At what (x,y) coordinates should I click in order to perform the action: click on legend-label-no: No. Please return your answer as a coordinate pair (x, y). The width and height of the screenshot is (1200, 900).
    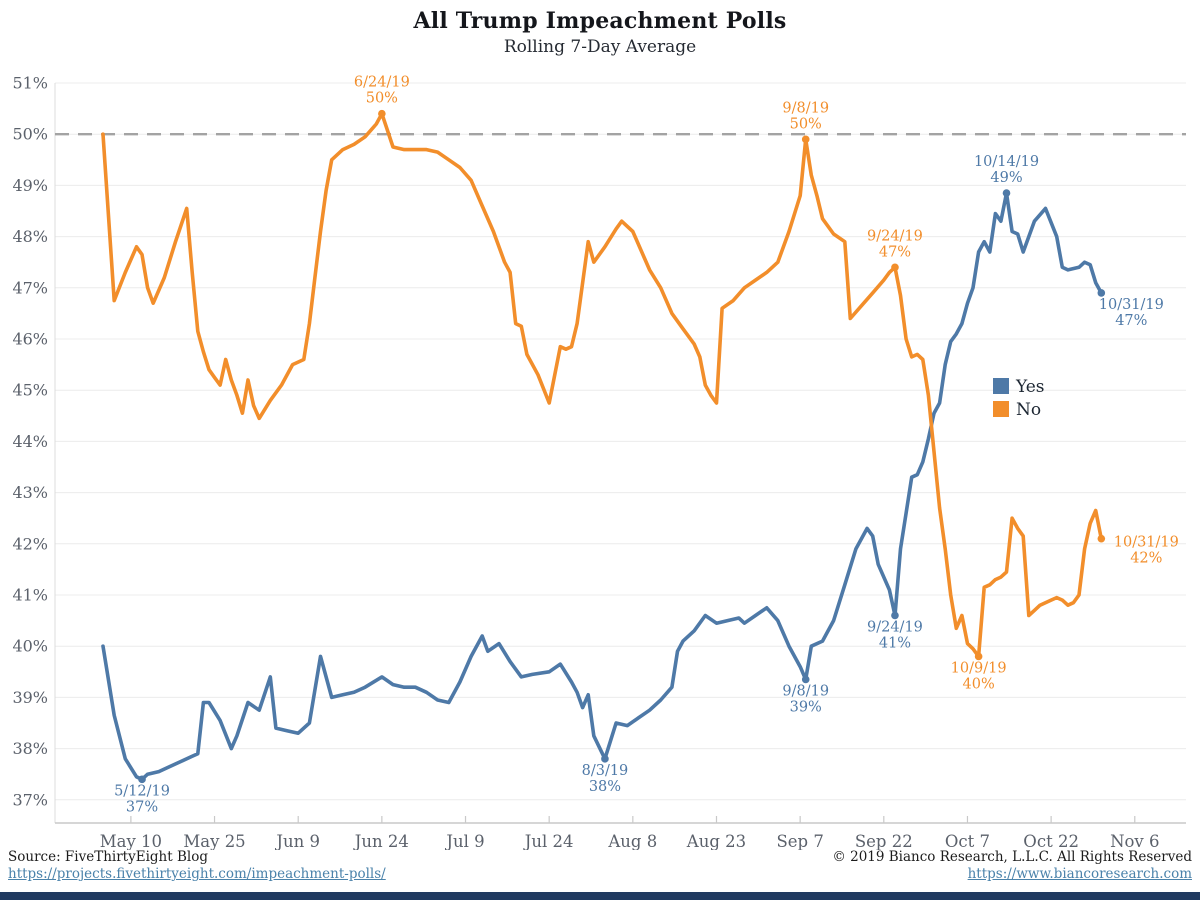
    Looking at the image, I should click on (1028, 410).